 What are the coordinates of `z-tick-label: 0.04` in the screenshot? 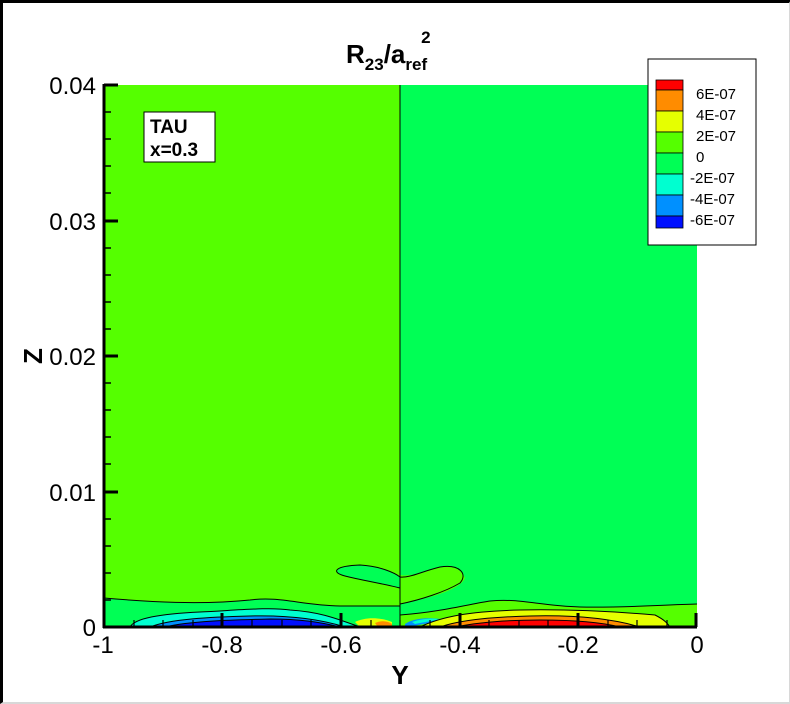 It's located at (72, 86).